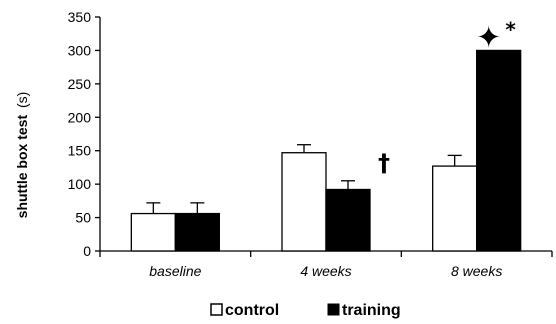 The height and width of the screenshot is (324, 556). What do you see at coordinates (510, 29) in the screenshot?
I see `significance-marker: *` at bounding box center [510, 29].